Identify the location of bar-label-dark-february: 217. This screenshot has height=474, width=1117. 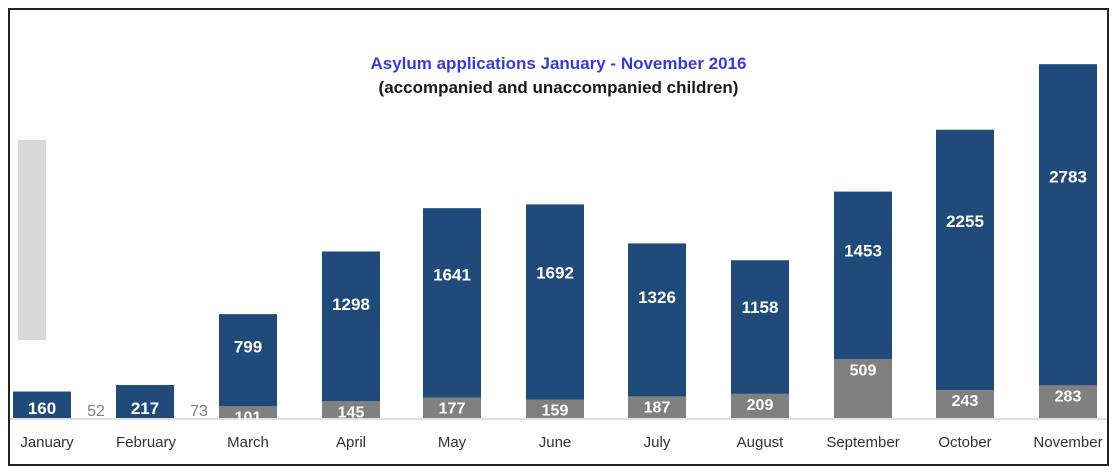
(145, 408).